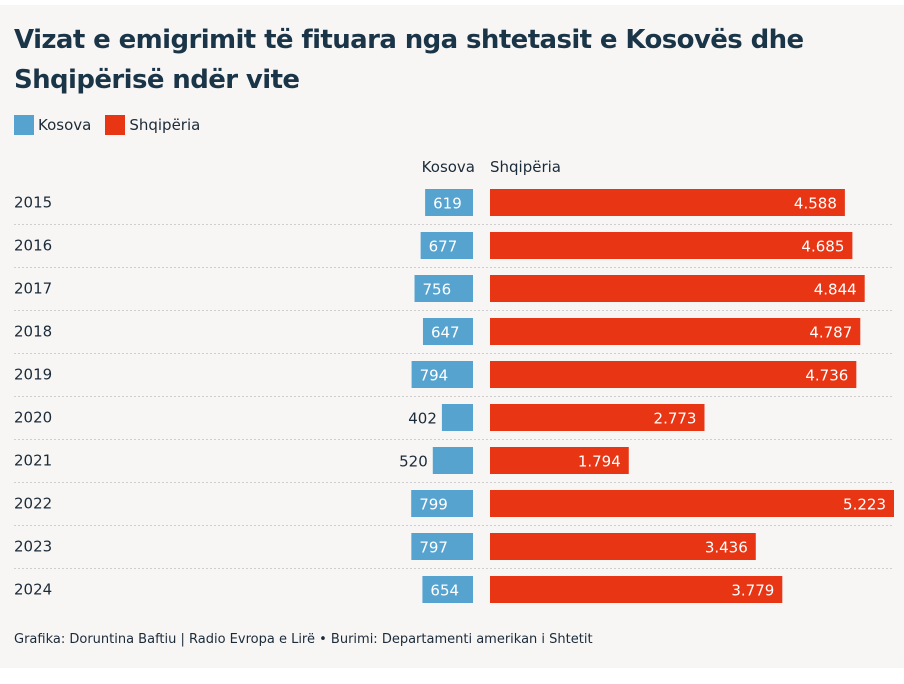 The image size is (904, 684). Describe the element at coordinates (675, 419) in the screenshot. I see `value-label-shqiperia: 2.773` at that location.